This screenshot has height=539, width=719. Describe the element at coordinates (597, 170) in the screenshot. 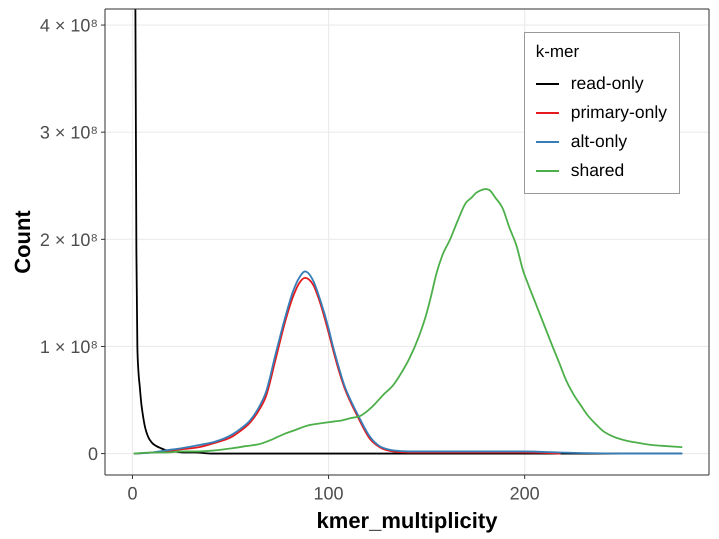

I see `legend-label: shared` at that location.